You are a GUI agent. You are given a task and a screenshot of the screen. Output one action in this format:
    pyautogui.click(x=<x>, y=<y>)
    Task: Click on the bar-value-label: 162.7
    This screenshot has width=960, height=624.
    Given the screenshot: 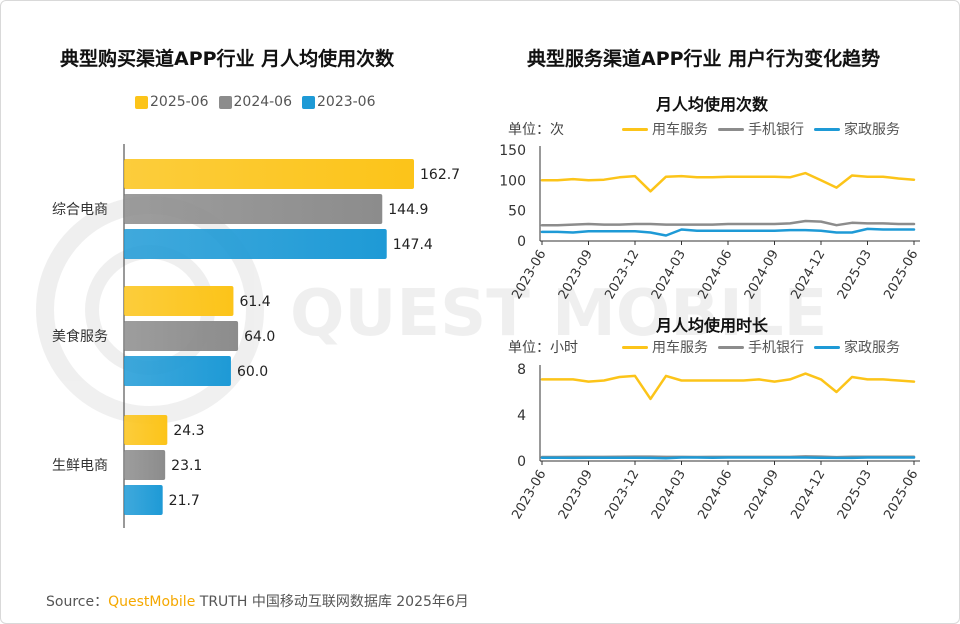 What is the action you would take?
    pyautogui.click(x=440, y=175)
    